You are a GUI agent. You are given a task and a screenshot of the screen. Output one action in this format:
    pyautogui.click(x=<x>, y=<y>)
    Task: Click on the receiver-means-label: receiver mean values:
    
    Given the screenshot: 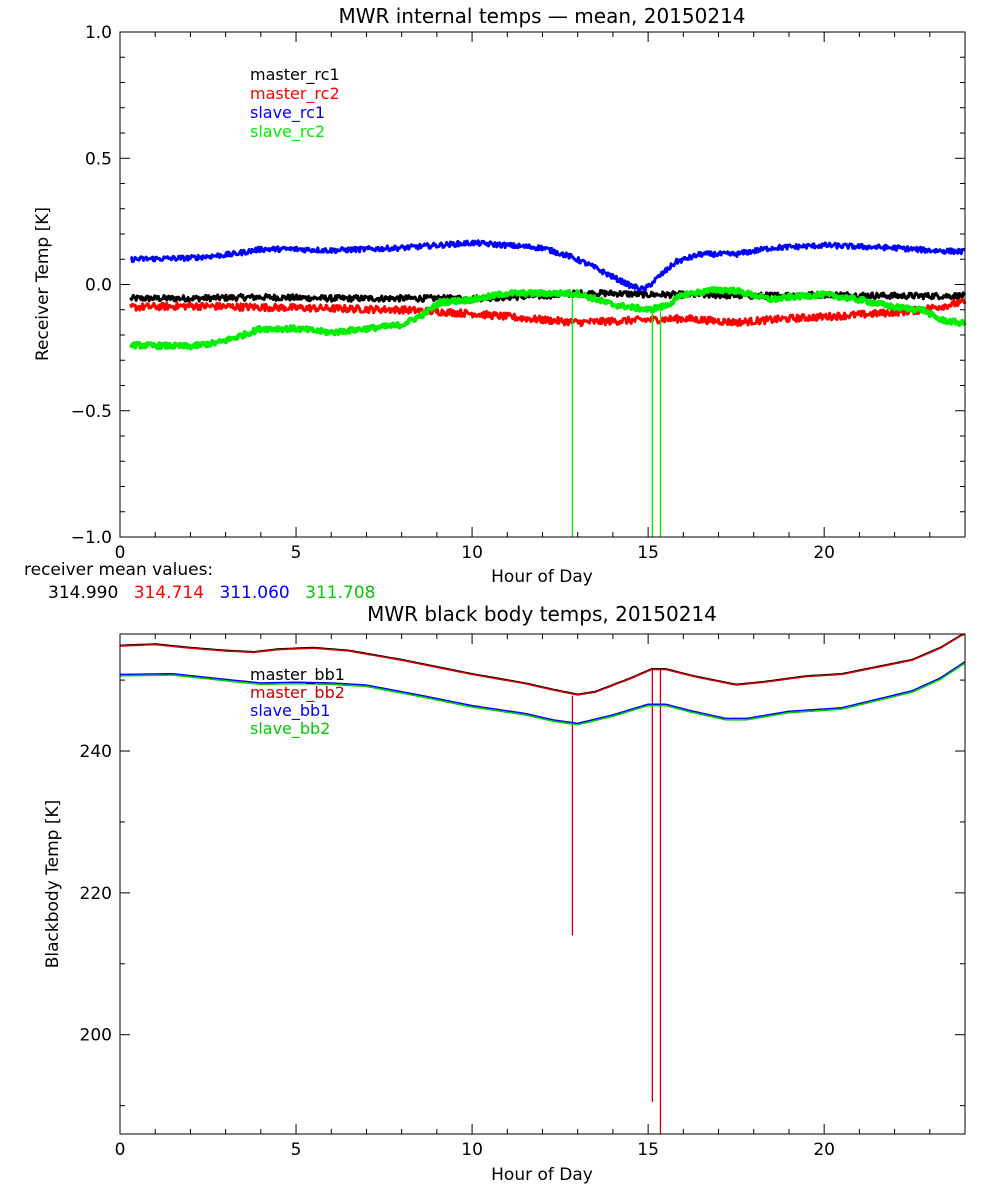 What is the action you would take?
    pyautogui.click(x=118, y=570)
    